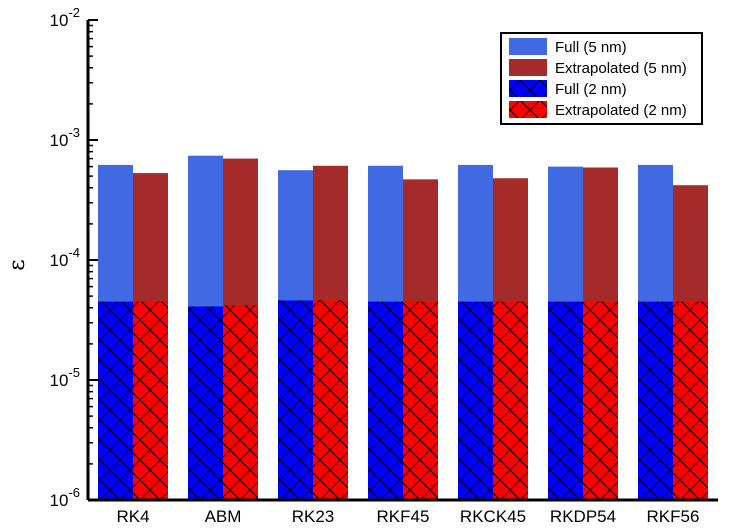  I want to click on x-tick-label: RKF45, so click(403, 516).